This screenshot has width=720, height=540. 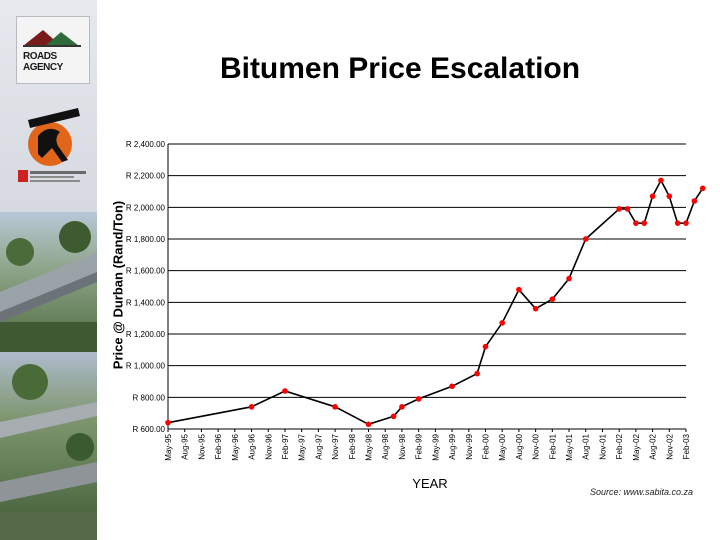 I want to click on x-axis-label: YEAR, so click(x=430, y=483).